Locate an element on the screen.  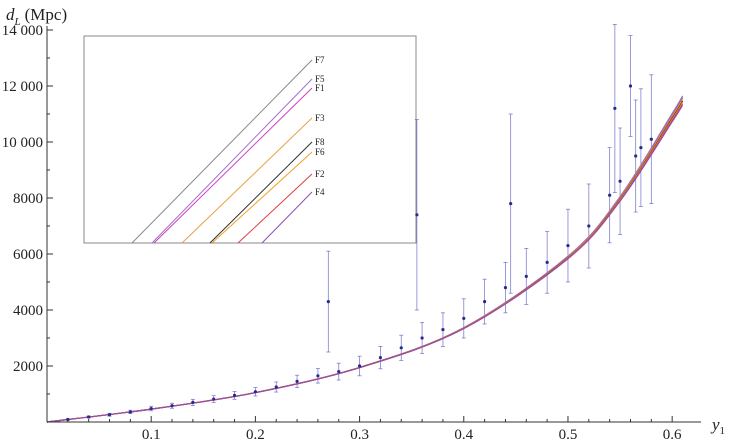
legend-label: F4 is located at coordinates (320, 192).